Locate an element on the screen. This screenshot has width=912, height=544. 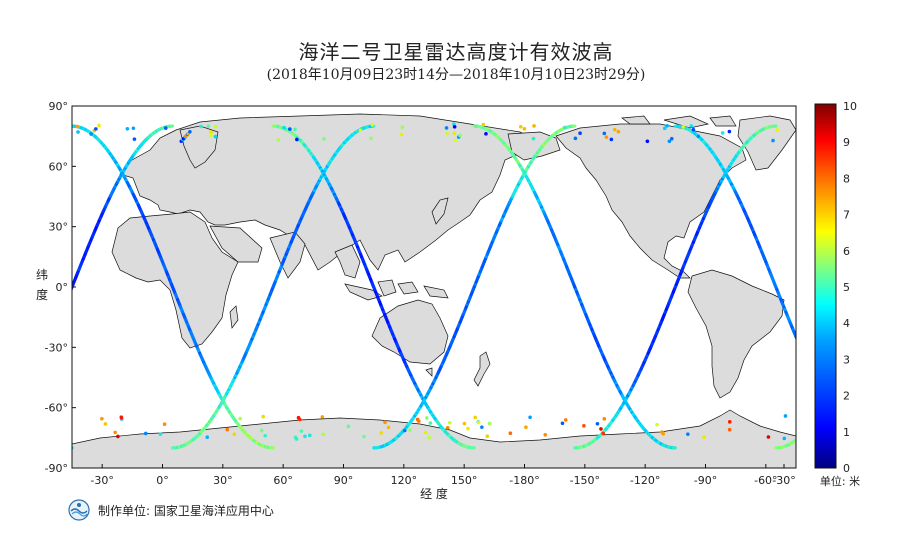
colorbar-tick-label: 10 is located at coordinates (850, 106).